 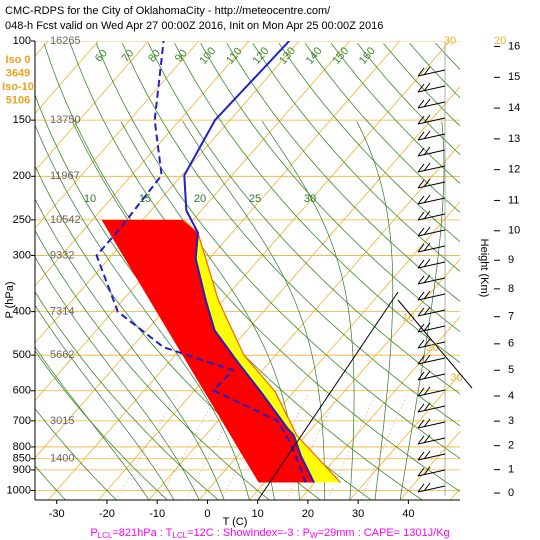 What do you see at coordinates (107, 514) in the screenshot?
I see `x-tick-label: -20` at bounding box center [107, 514].